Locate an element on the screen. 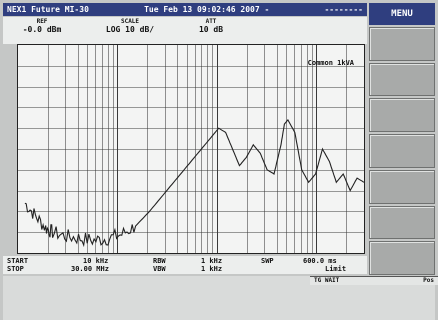  status-right: Pos is located at coordinates (428, 280).